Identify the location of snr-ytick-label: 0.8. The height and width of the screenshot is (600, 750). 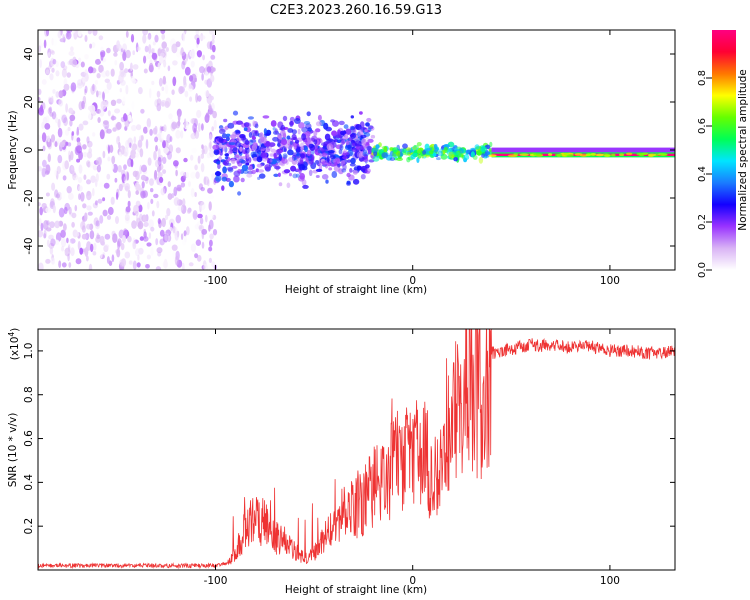
(29, 394).